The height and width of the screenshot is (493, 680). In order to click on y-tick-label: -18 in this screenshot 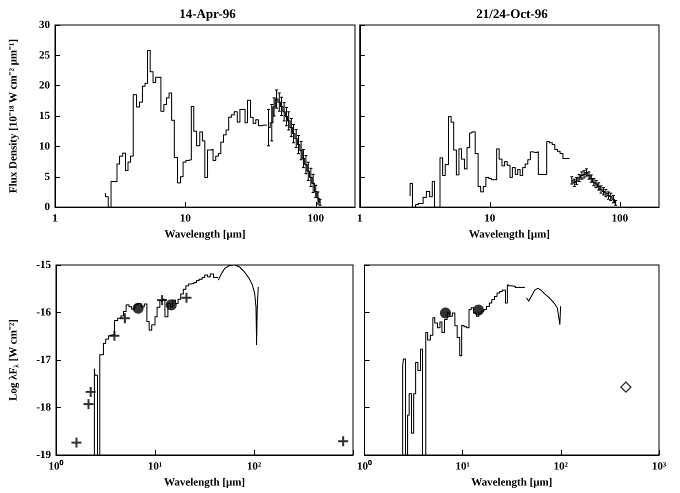, I will do `click(44, 408)`.